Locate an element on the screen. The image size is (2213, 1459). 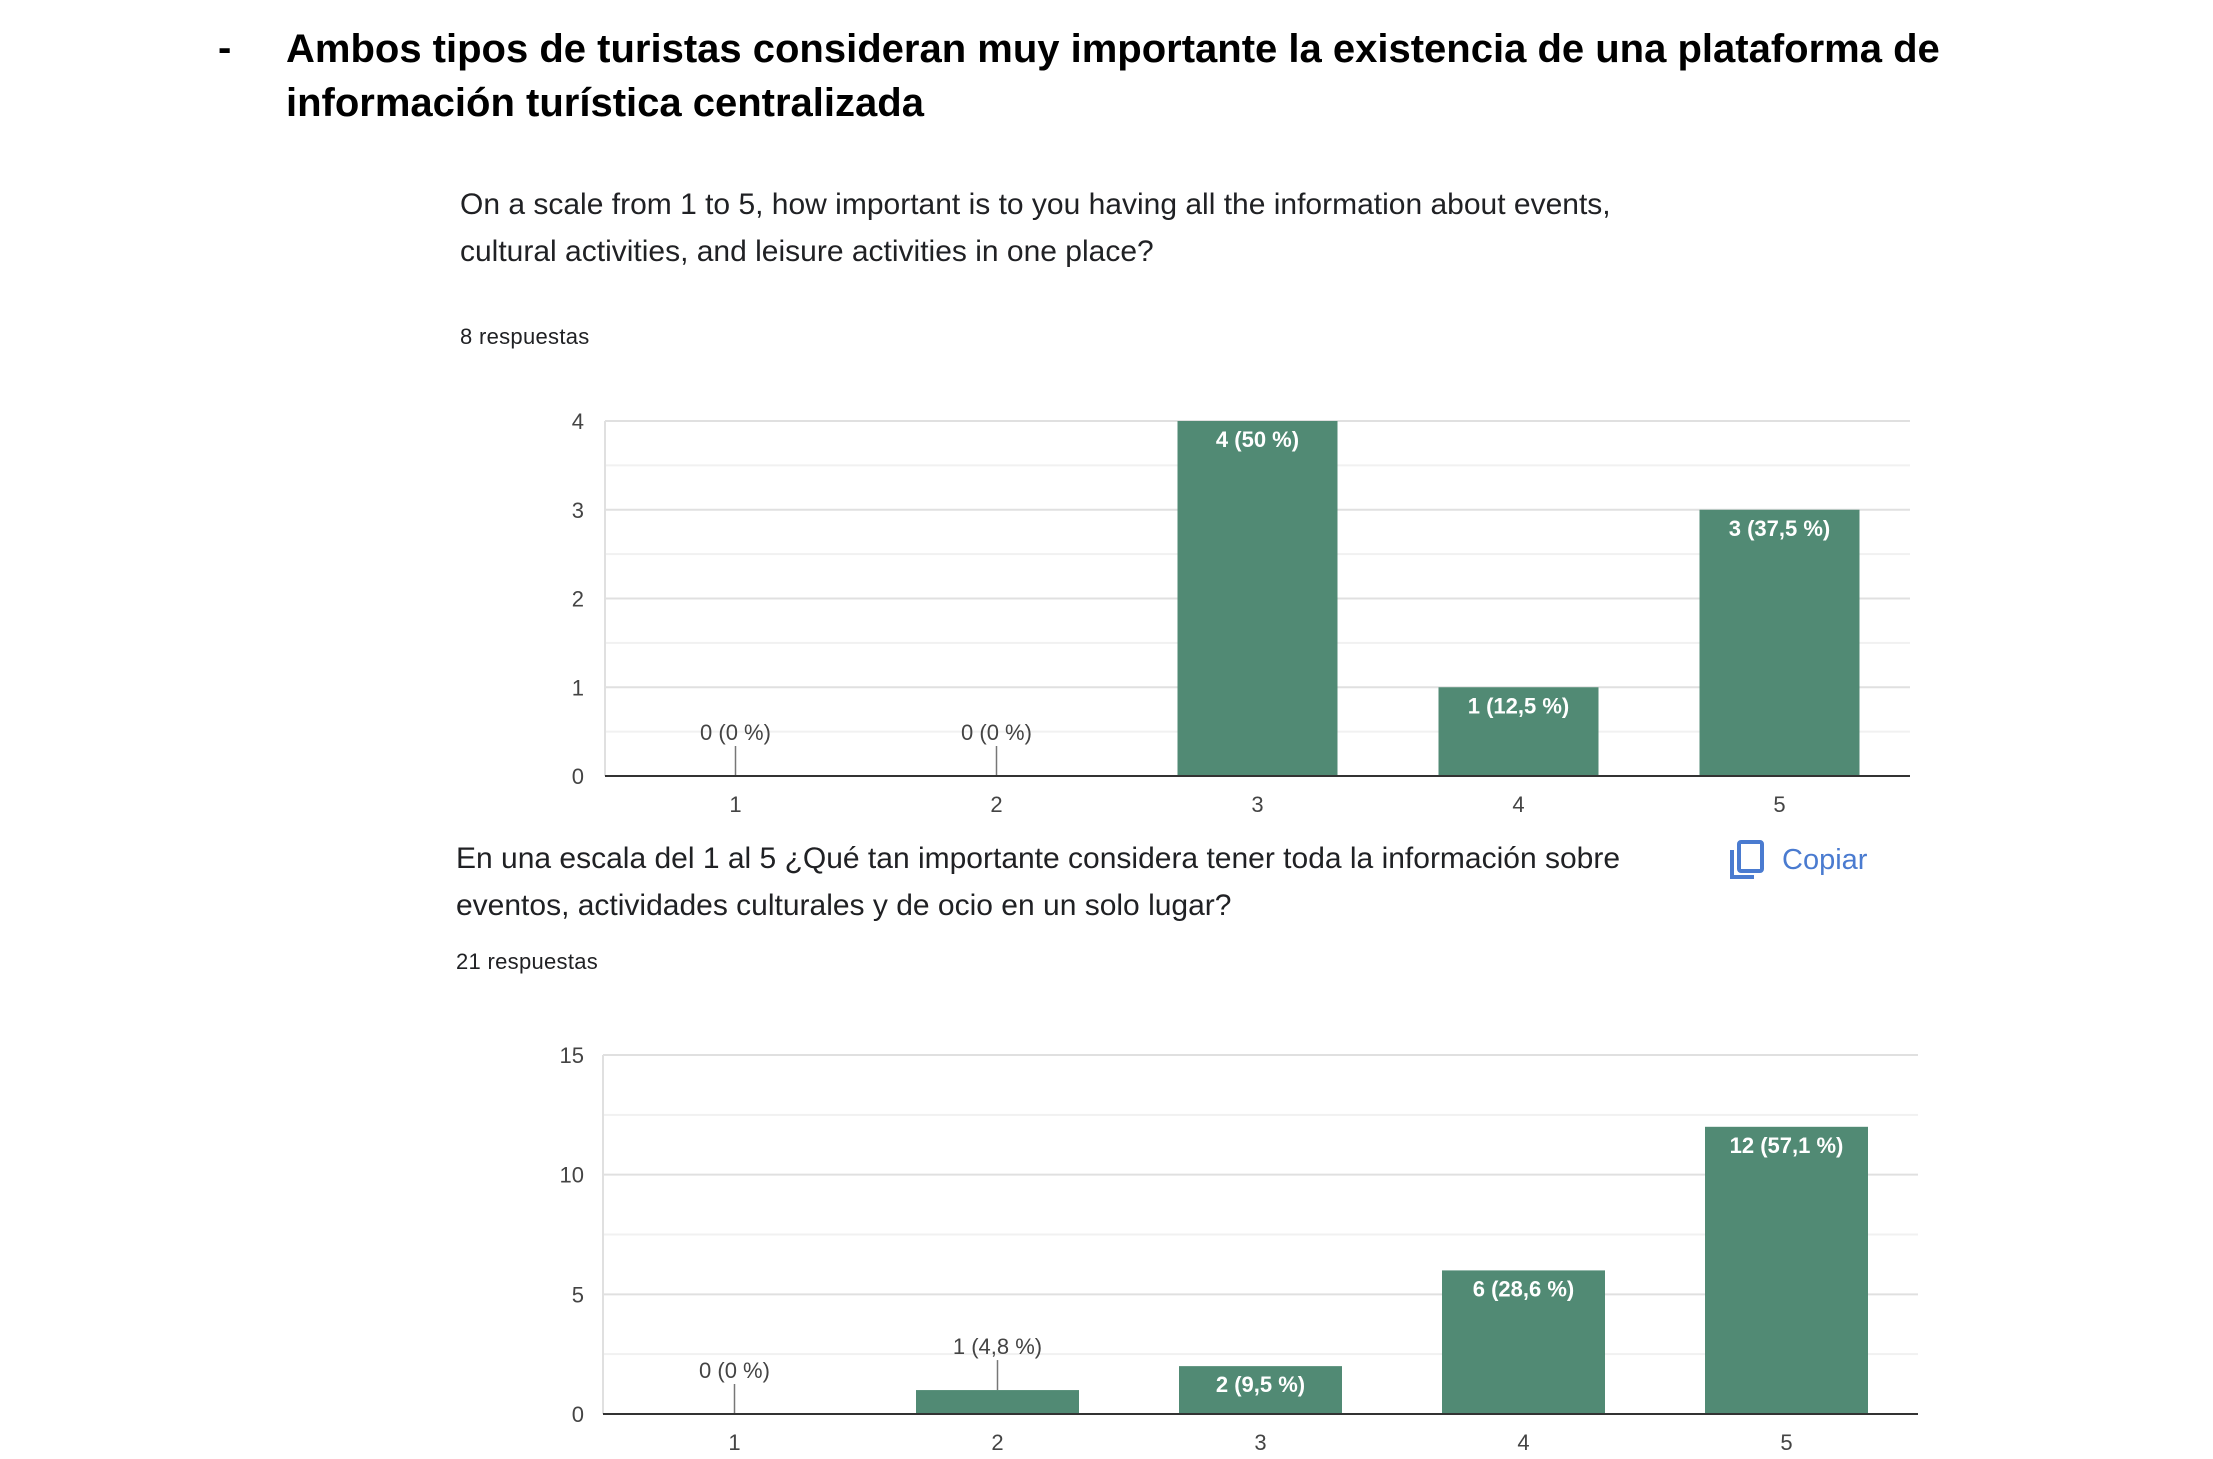
chart1-y-tick: 3 is located at coordinates (578, 510).